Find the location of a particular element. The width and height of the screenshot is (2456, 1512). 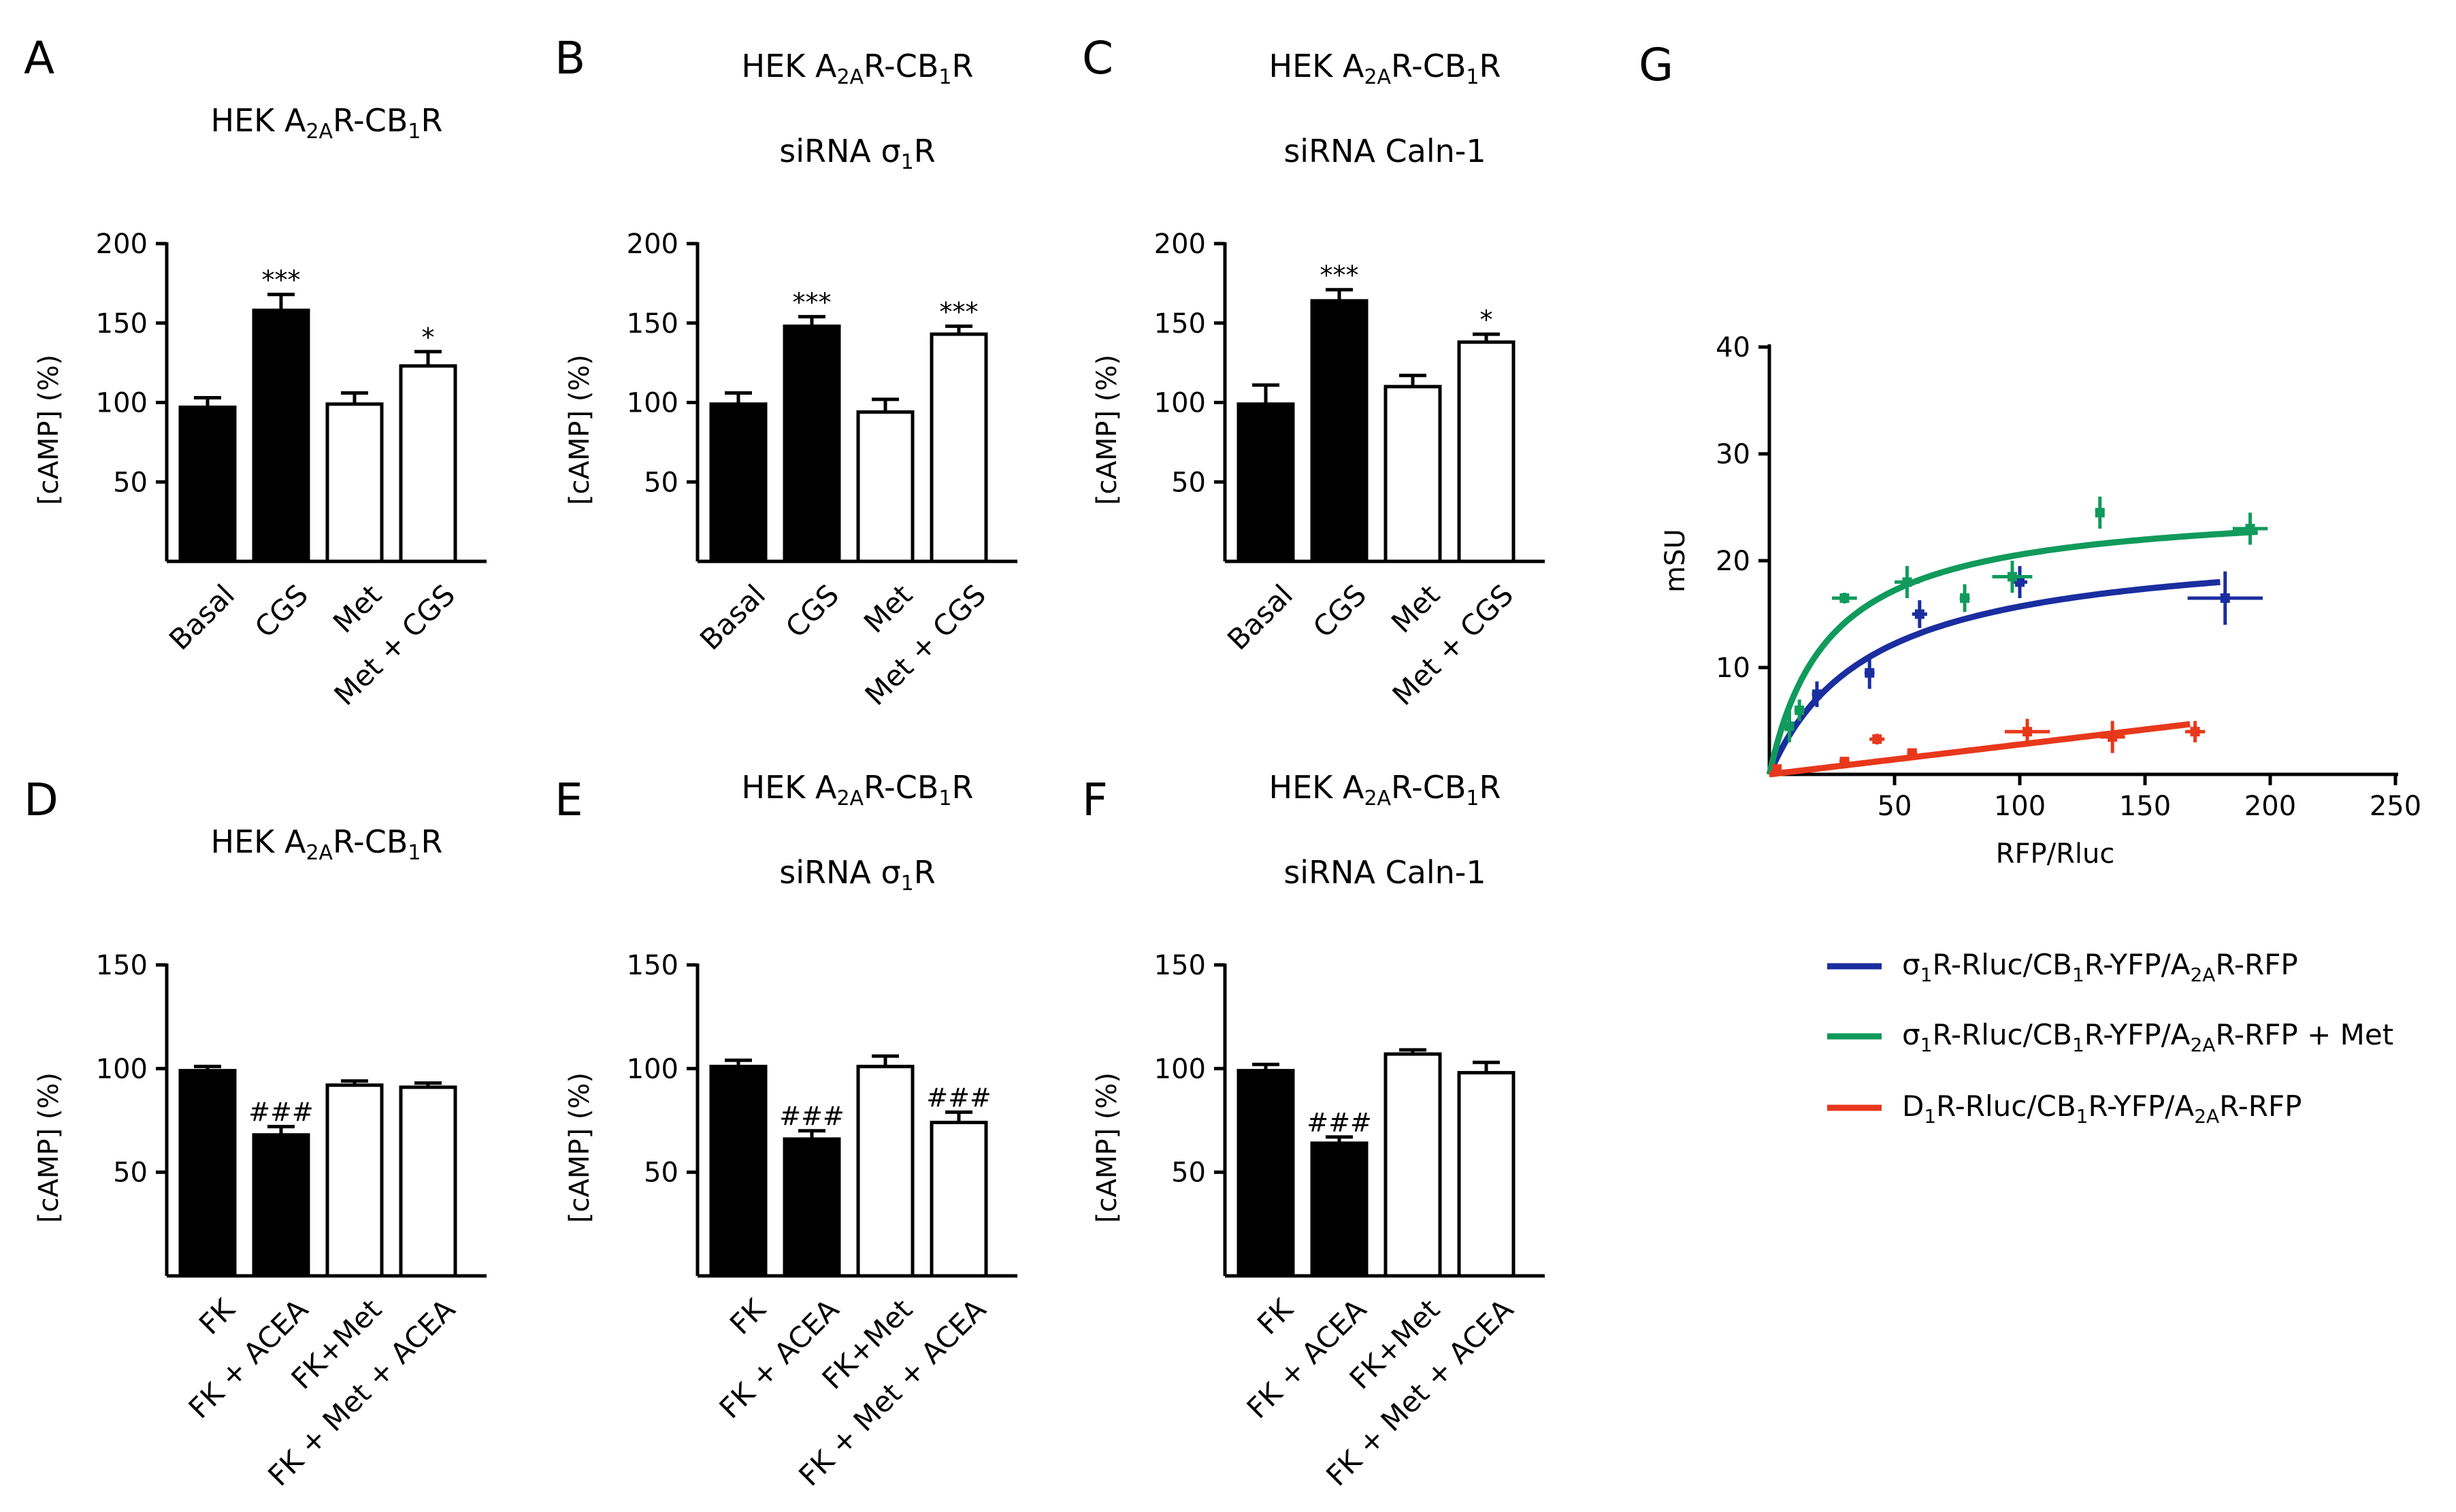

legend-label-part: R-YFP/A is located at coordinates (2142, 1106).